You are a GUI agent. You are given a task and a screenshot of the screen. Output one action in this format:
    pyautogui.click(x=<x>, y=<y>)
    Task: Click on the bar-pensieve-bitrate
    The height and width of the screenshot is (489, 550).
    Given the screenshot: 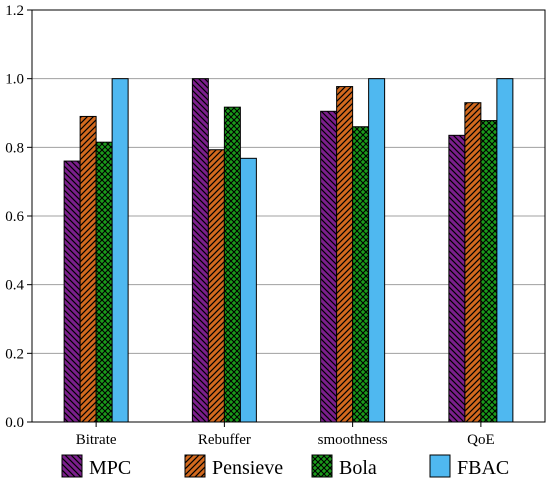 What is the action you would take?
    pyautogui.click(x=88, y=269)
    